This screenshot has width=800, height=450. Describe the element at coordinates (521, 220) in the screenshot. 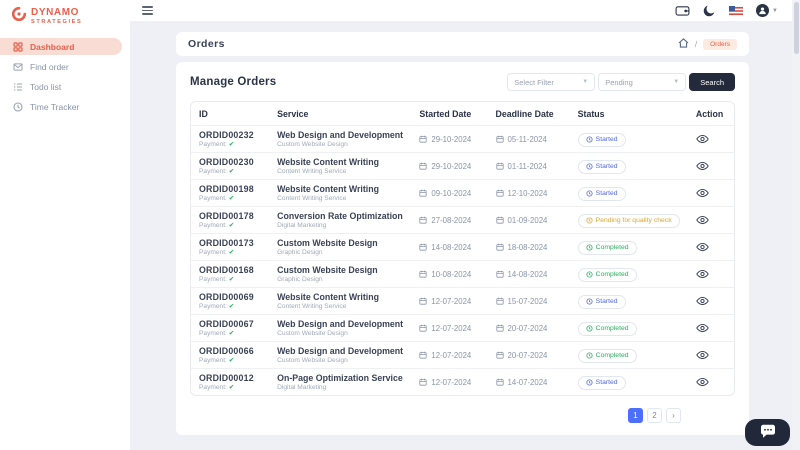

I see `deadline-date: 01-09-2024` at that location.